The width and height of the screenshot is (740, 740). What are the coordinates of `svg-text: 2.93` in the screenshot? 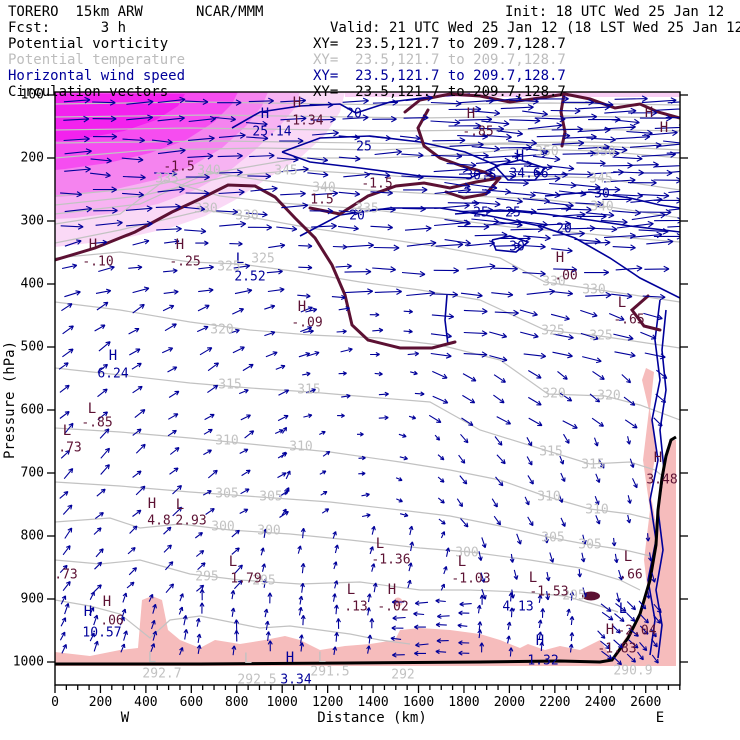 It's located at (190, 521).